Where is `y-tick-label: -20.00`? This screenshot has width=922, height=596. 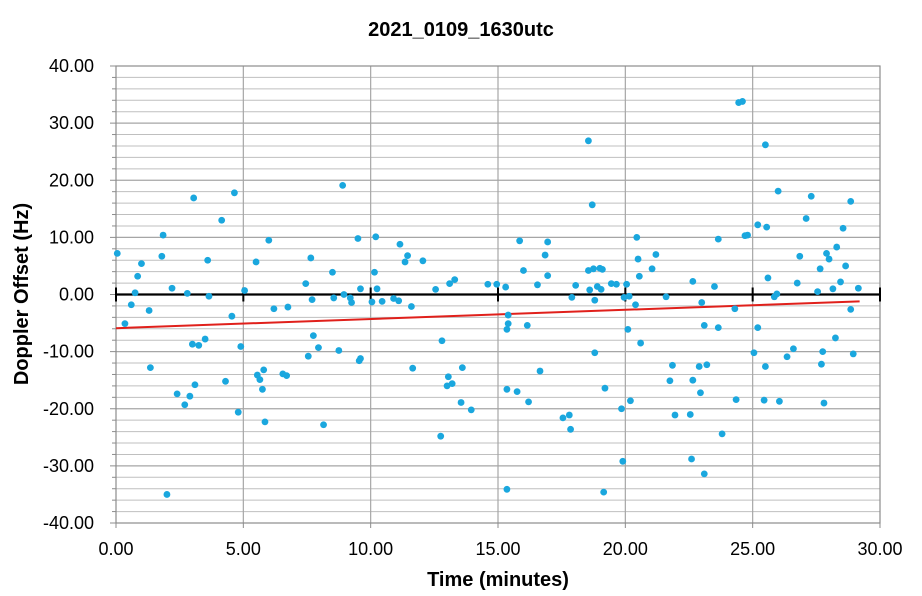
y-tick-label: -20.00 is located at coordinates (68, 409).